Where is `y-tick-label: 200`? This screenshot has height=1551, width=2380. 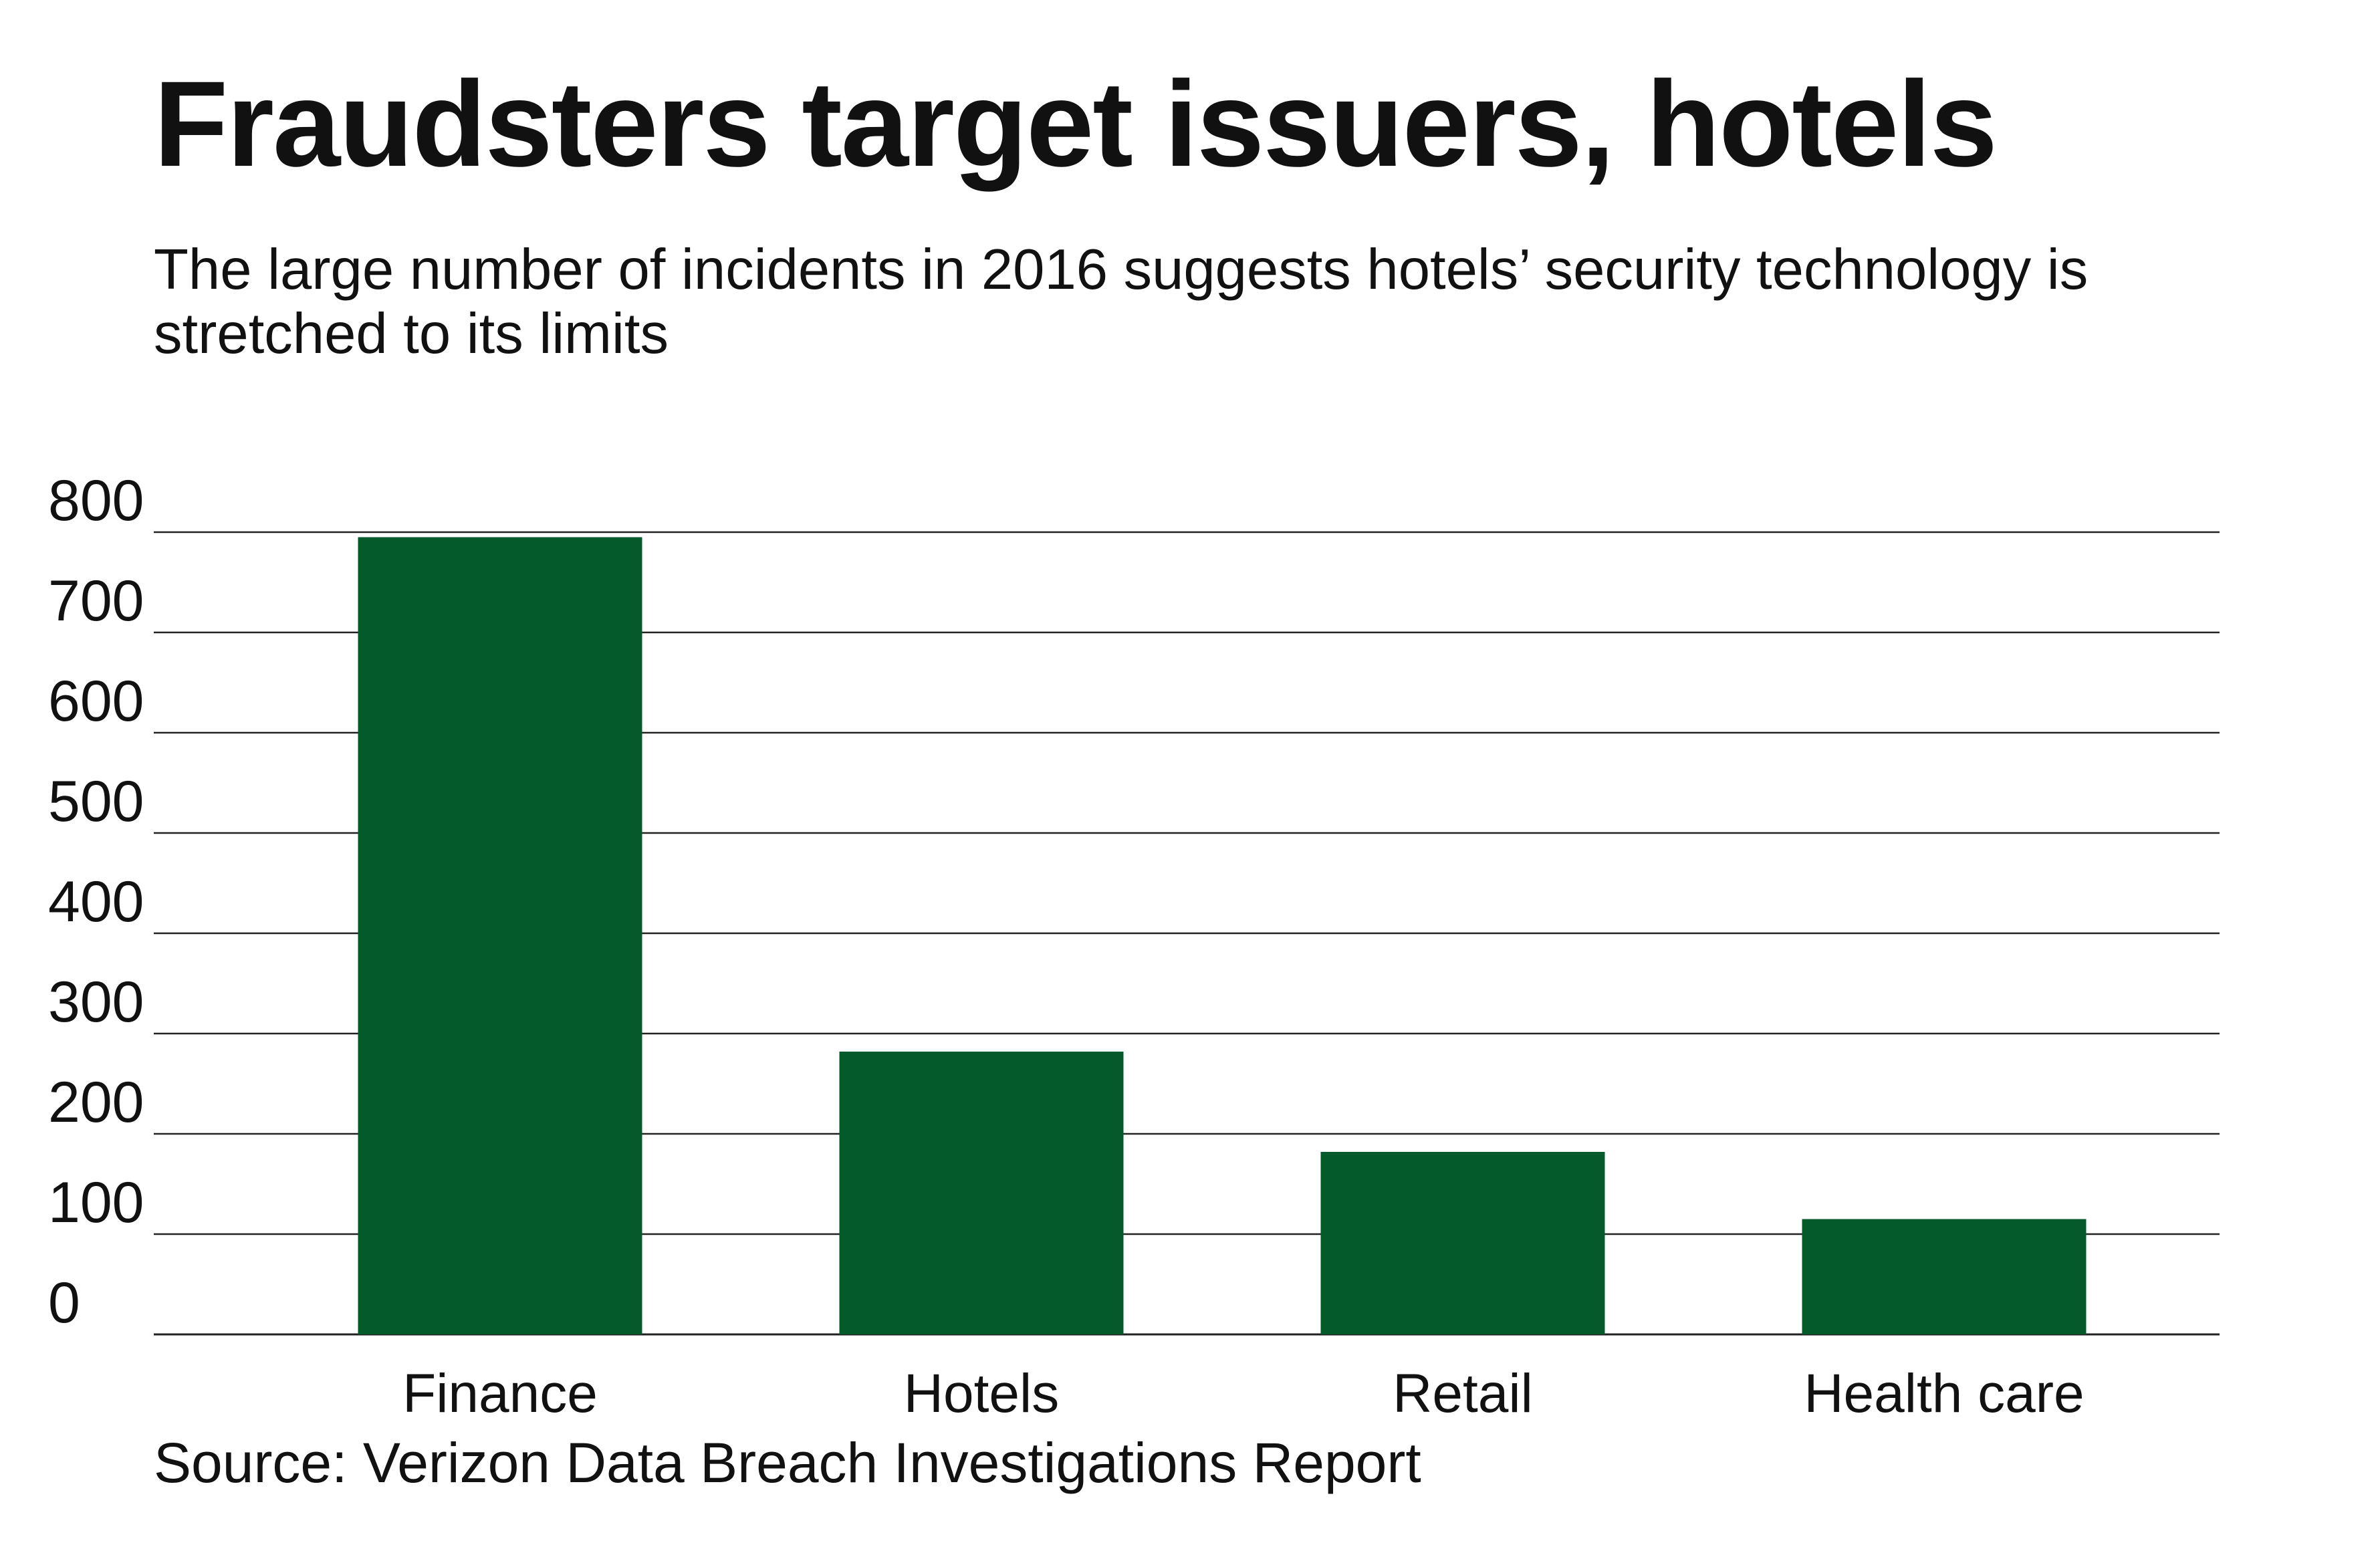 y-tick-label: 200 is located at coordinates (96, 1102).